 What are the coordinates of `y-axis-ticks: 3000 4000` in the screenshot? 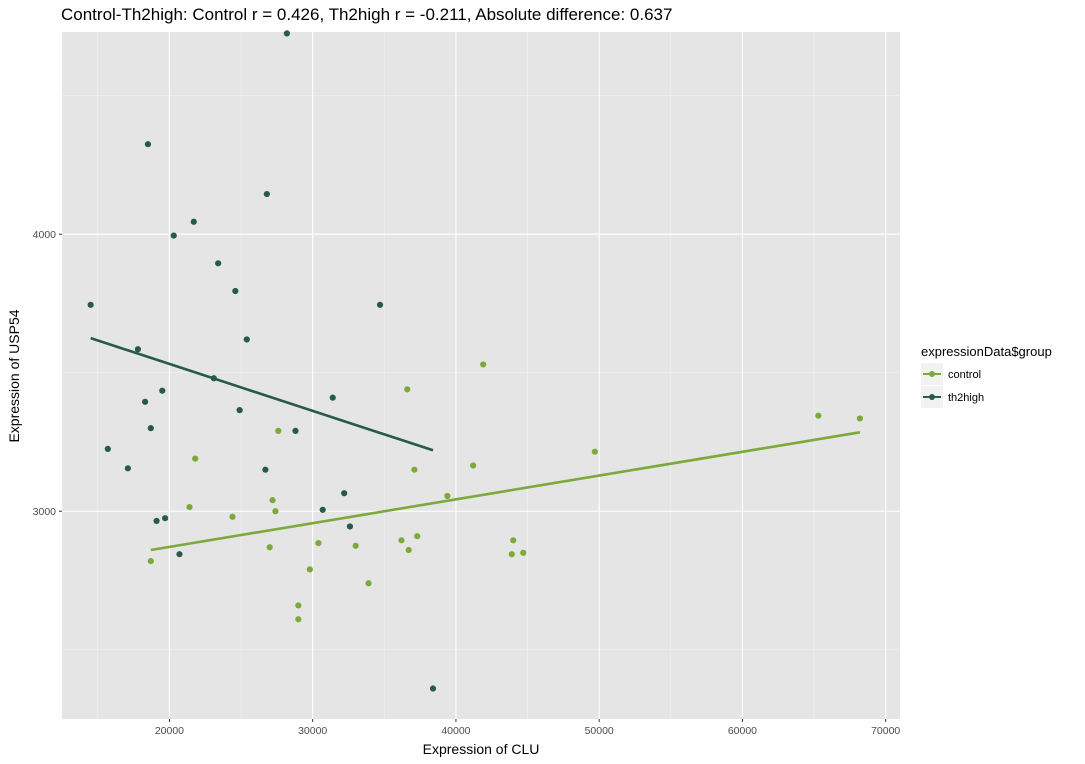 It's located at (47, 373).